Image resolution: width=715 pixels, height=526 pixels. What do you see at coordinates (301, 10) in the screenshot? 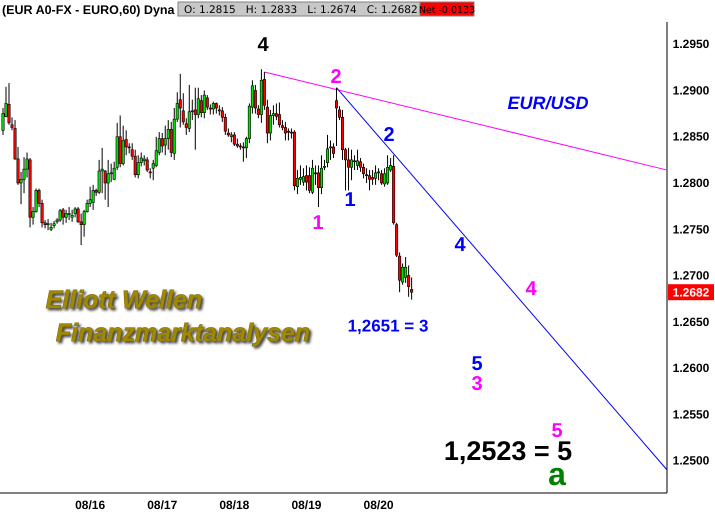
I see `text: O: 1.2815 H: 1.2833 L: 1.2674 C: 1.2682` at bounding box center [301, 10].